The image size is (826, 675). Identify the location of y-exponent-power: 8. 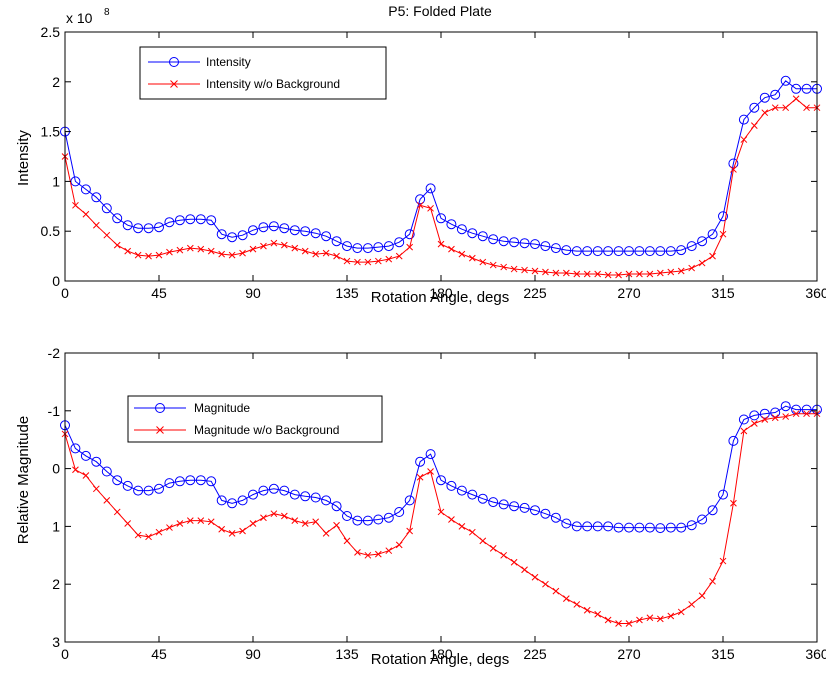
(107, 12).